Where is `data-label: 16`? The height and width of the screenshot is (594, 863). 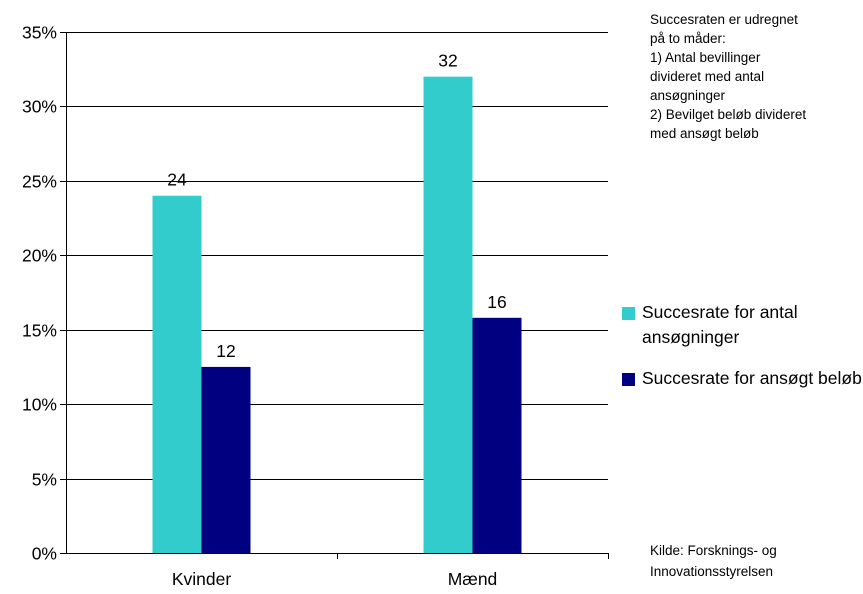 data-label: 16 is located at coordinates (496, 302).